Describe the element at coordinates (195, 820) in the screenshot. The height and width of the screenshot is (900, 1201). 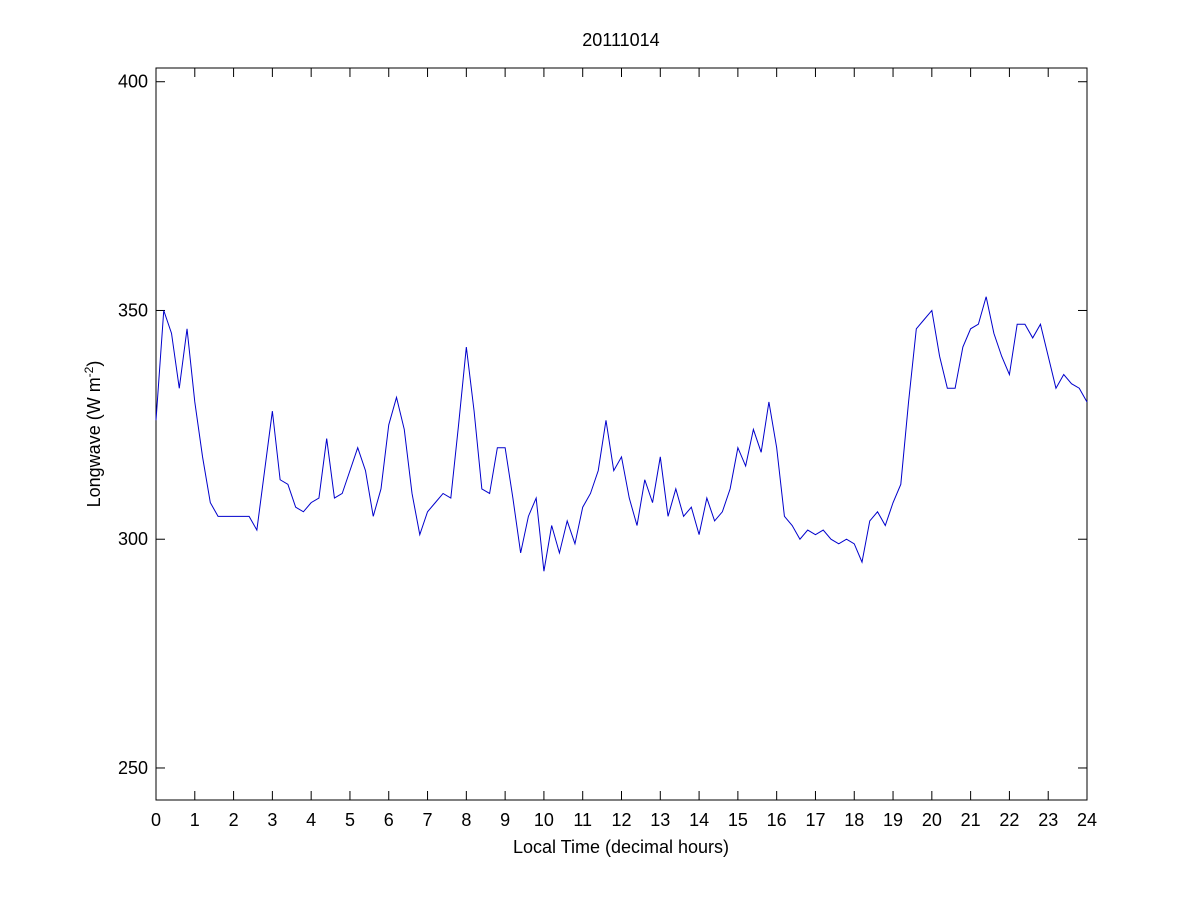
I see `x-tick-label: 1` at that location.